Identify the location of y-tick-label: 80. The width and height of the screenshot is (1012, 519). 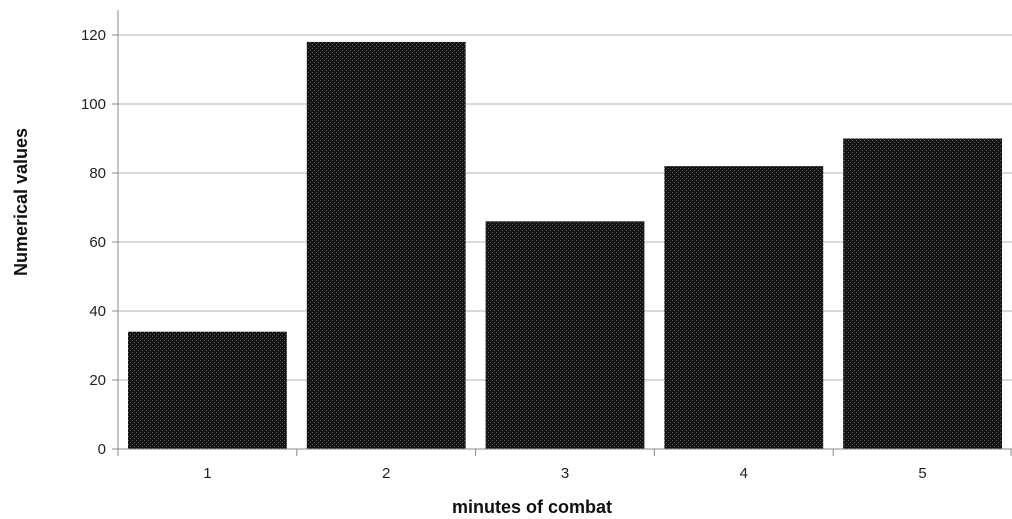
(97, 173).